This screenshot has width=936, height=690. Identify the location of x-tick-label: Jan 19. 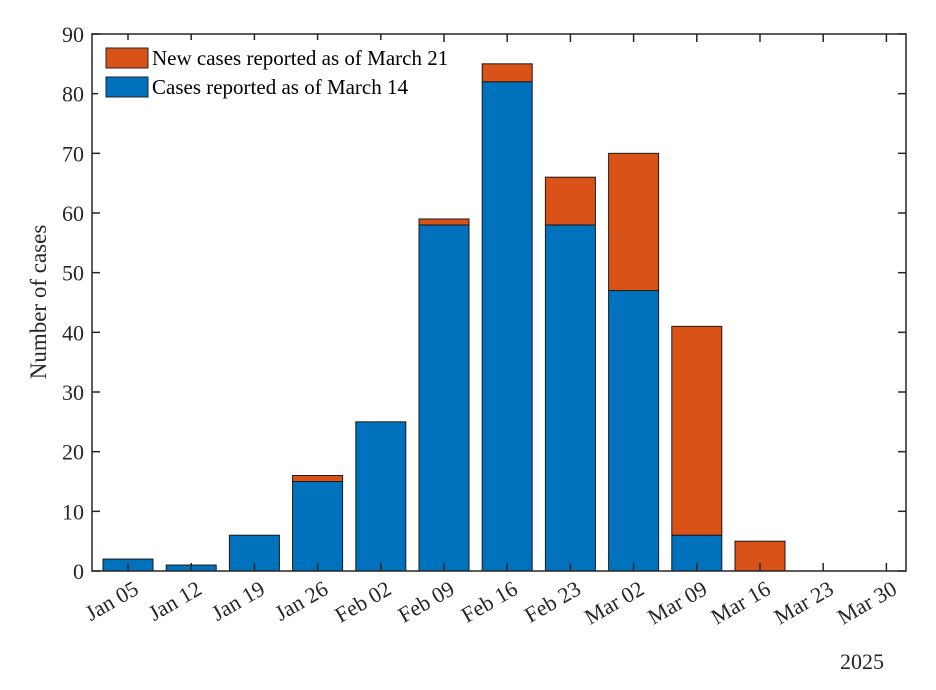
(238, 601).